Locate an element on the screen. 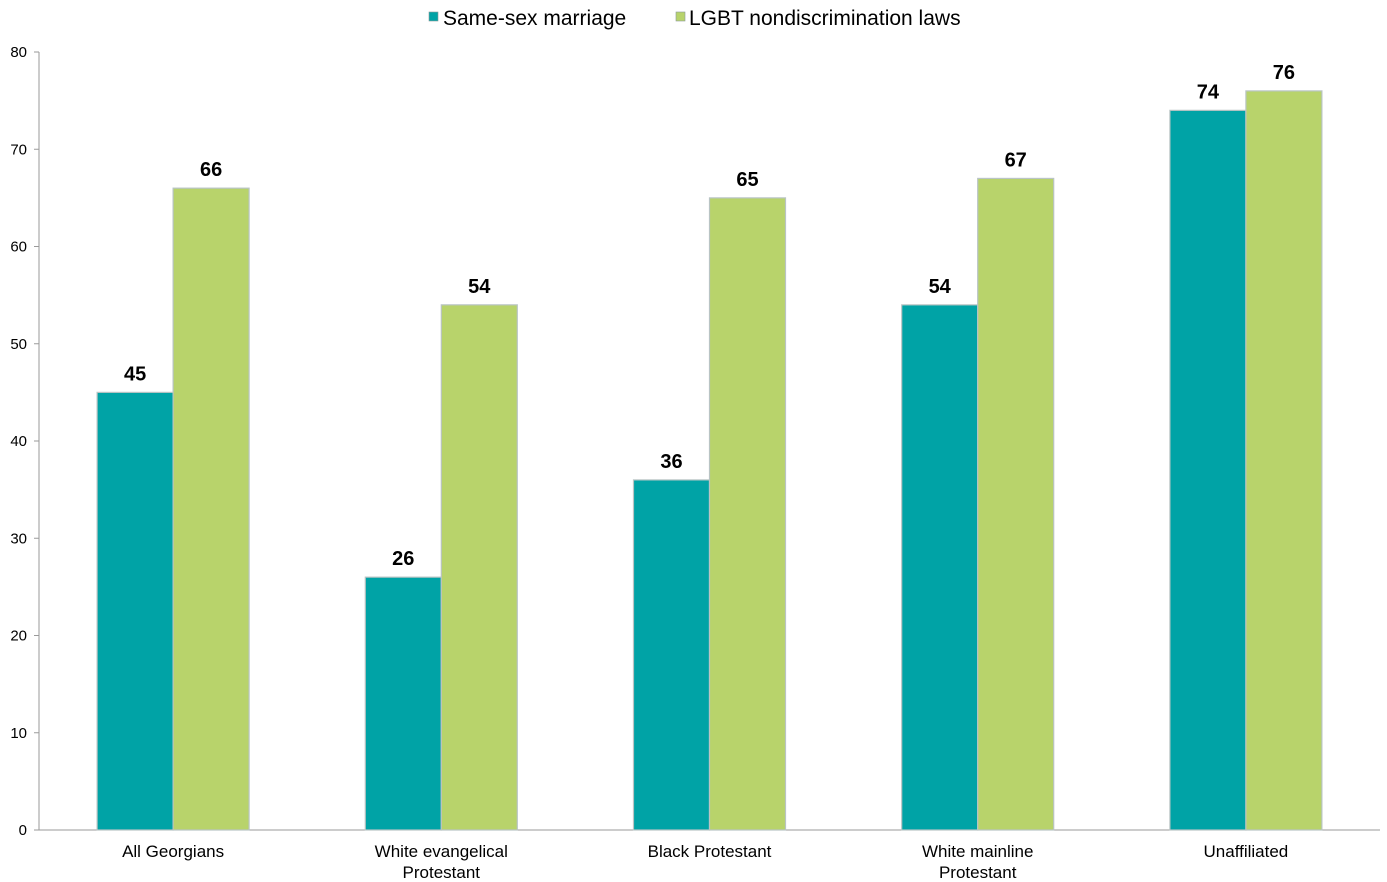 The image size is (1387, 882). data-label-2-1: 65 is located at coordinates (747, 180).